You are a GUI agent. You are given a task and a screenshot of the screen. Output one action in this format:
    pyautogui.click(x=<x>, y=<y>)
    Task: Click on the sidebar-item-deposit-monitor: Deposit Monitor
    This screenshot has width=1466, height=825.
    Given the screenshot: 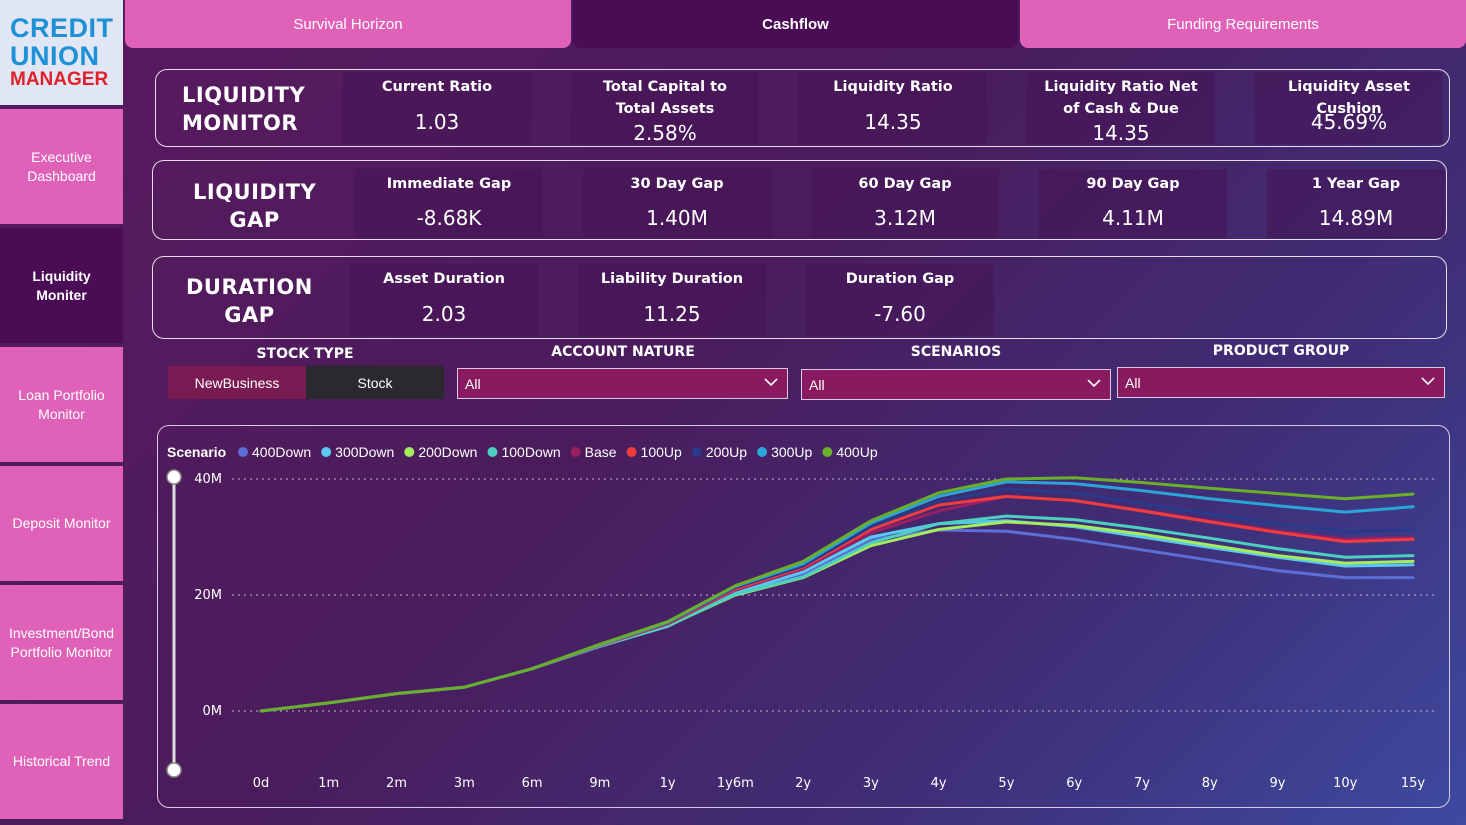 What is the action you would take?
    pyautogui.click(x=61, y=523)
    